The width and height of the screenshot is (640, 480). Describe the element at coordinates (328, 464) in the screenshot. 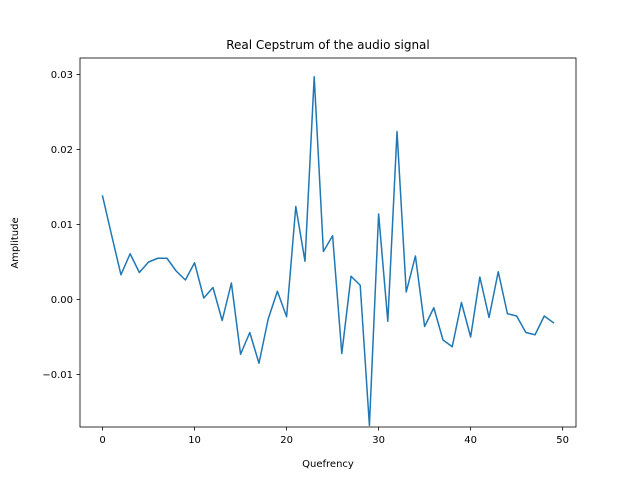

I see `x-axis-title: Quefrency` at that location.